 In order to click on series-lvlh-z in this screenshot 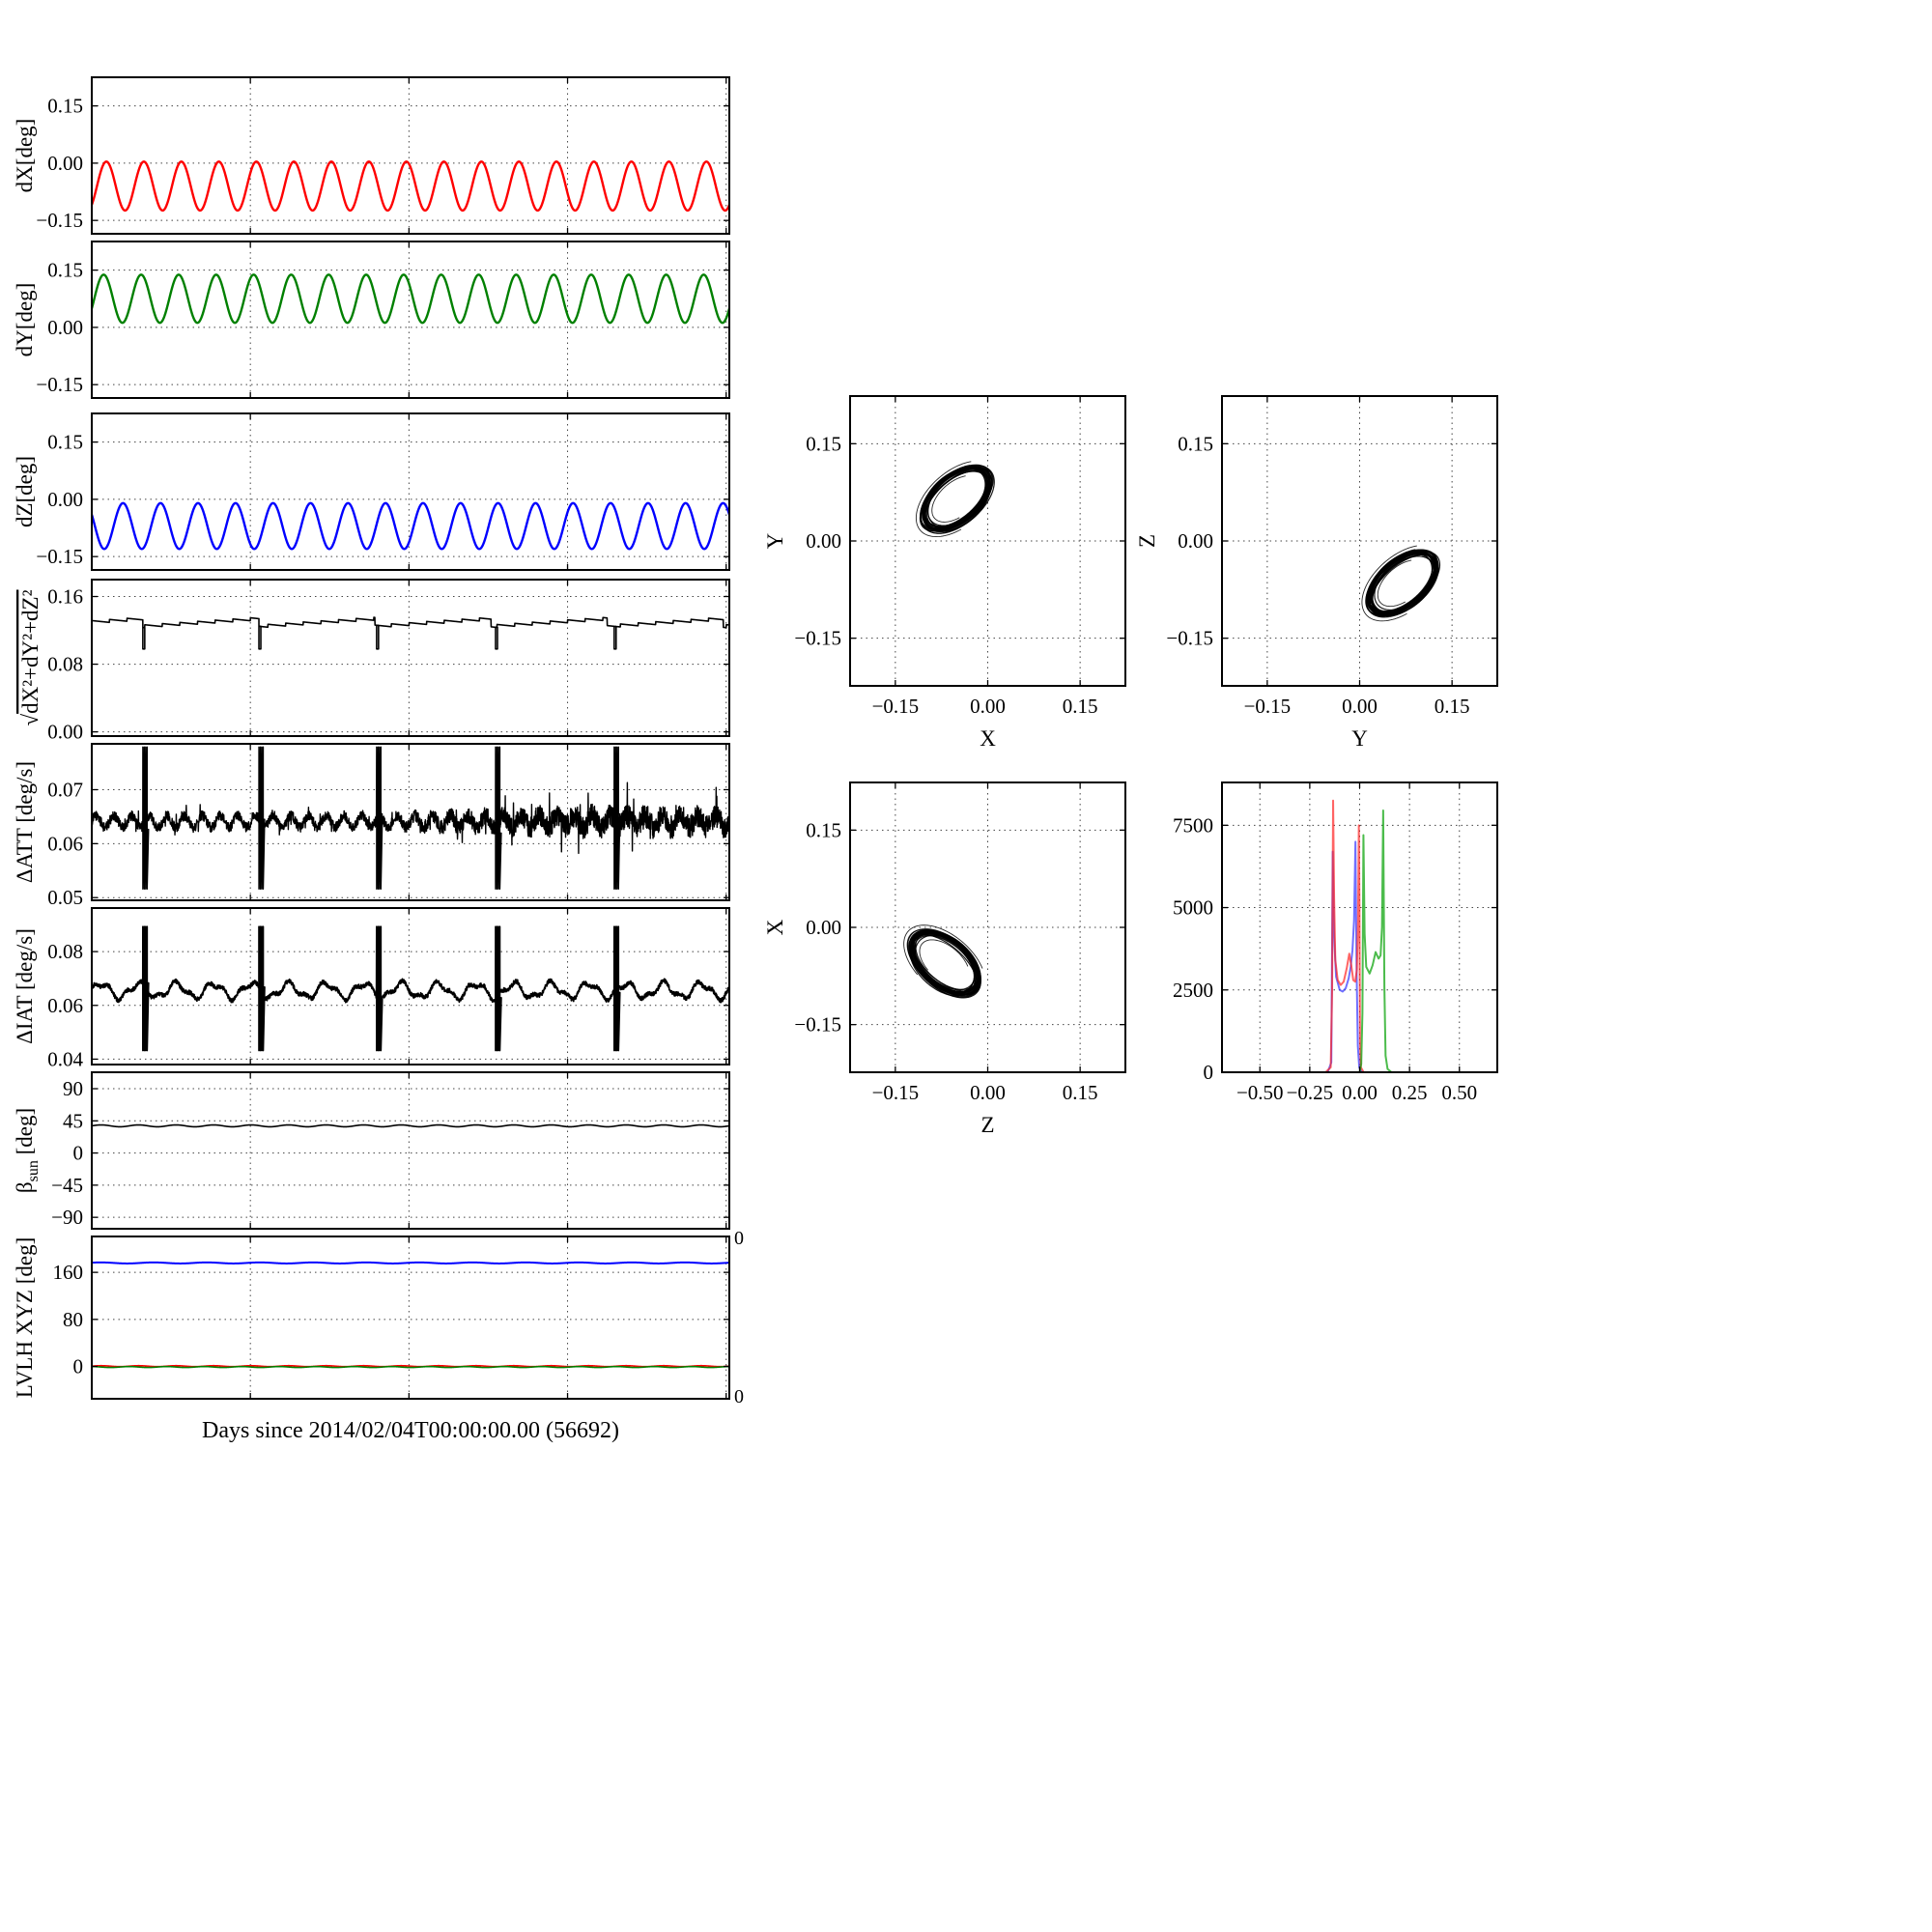, I will do `click(410, 1262)`.